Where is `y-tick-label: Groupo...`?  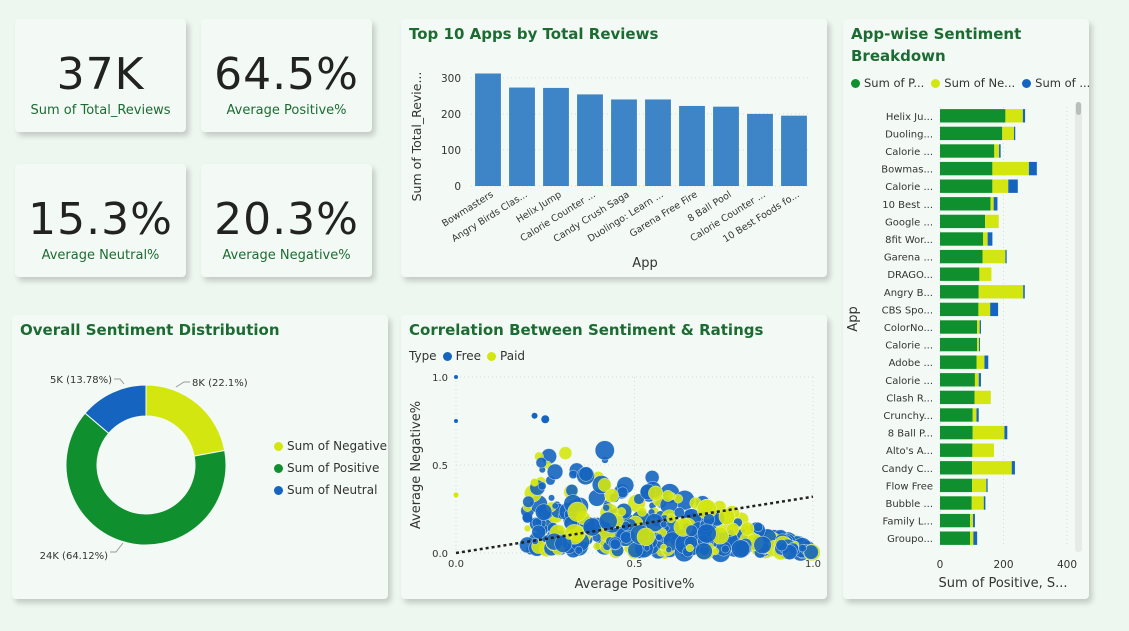
y-tick-label: Groupo... is located at coordinates (910, 539).